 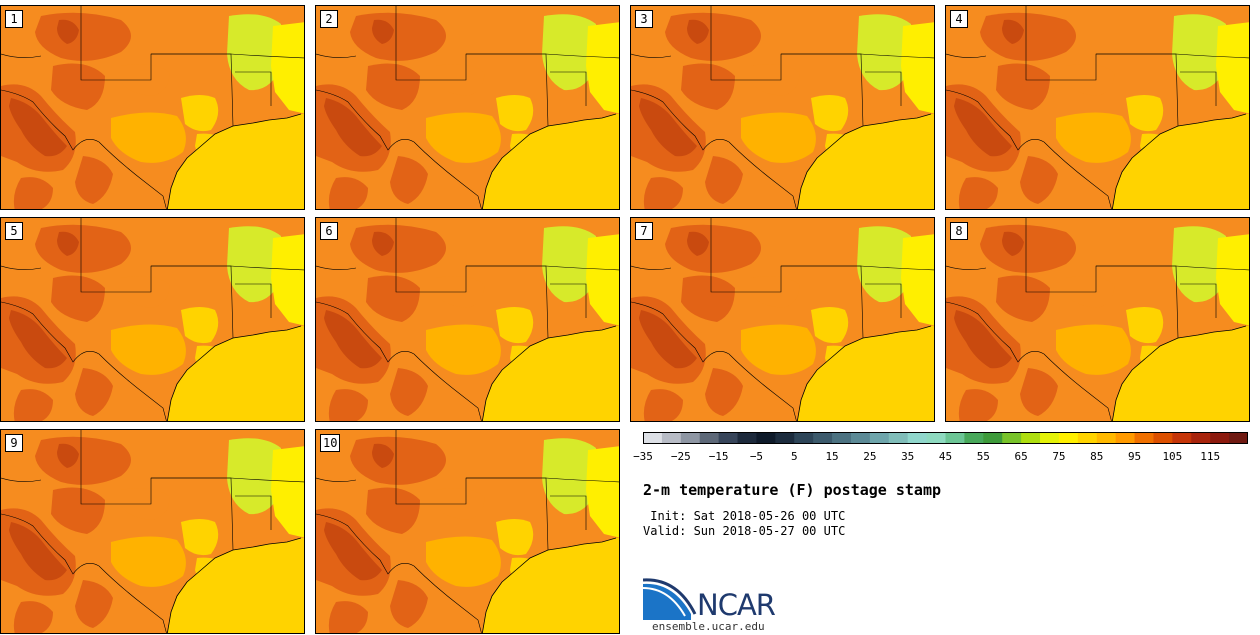 I want to click on colorbar, so click(x=945, y=438).